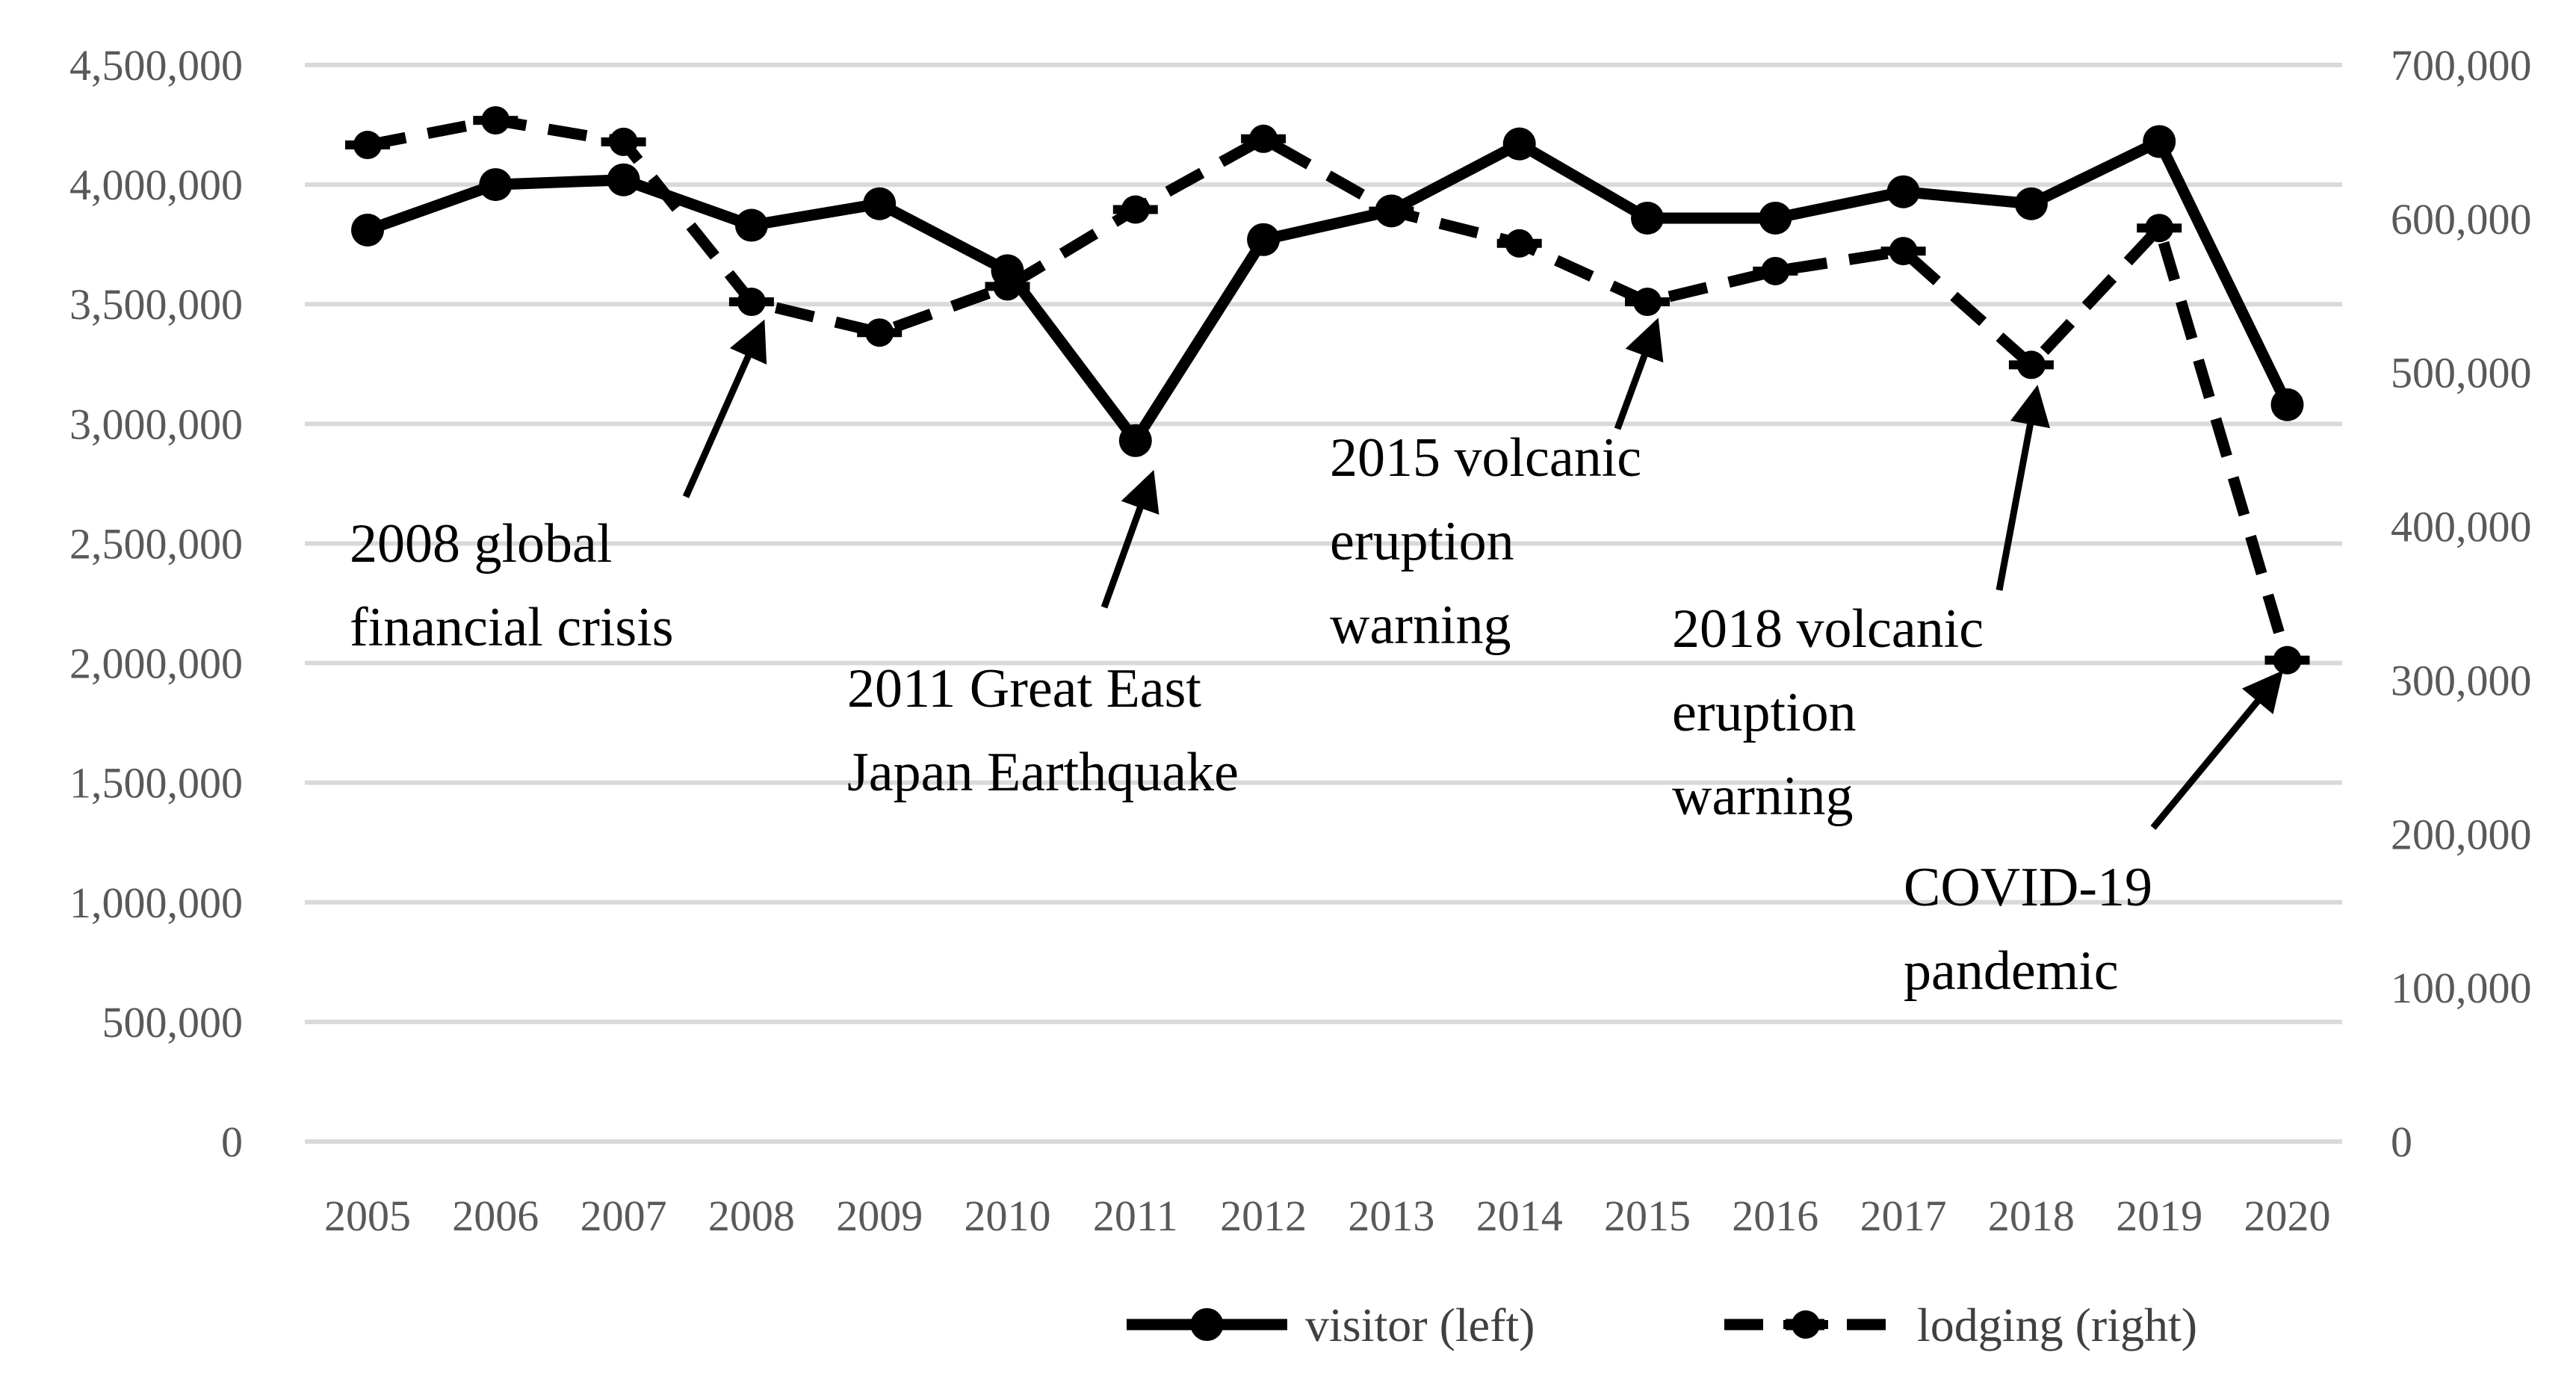 Image resolution: width=2576 pixels, height=1400 pixels. I want to click on x-tick-label: 2011, so click(1135, 1216).